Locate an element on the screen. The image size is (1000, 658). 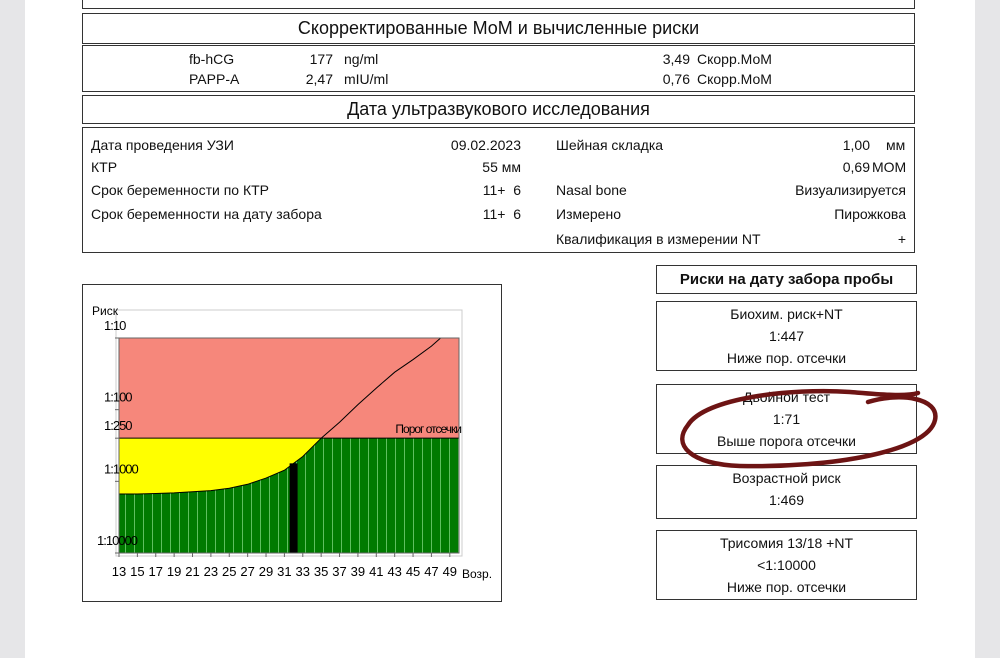
x-tick-label: 15 is located at coordinates (137, 571).